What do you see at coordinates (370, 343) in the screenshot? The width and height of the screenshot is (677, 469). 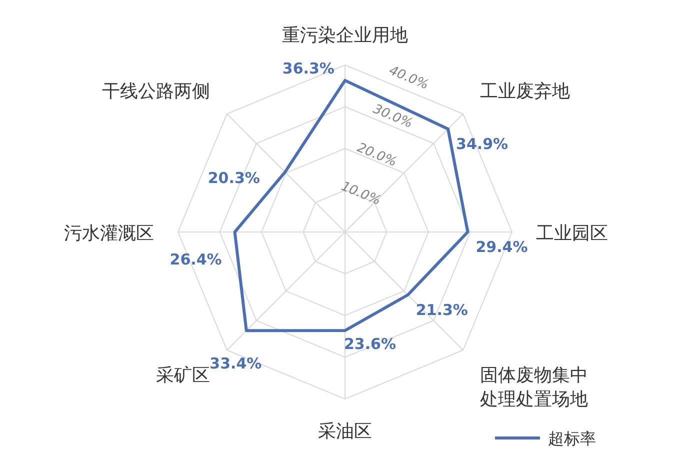 I see `data-label: 23.6%` at bounding box center [370, 343].